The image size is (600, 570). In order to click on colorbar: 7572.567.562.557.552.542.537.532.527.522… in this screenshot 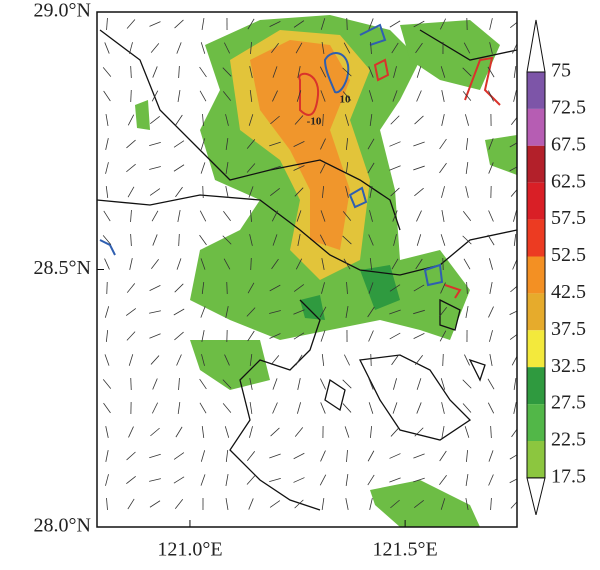, I will do `click(556, 267)`.